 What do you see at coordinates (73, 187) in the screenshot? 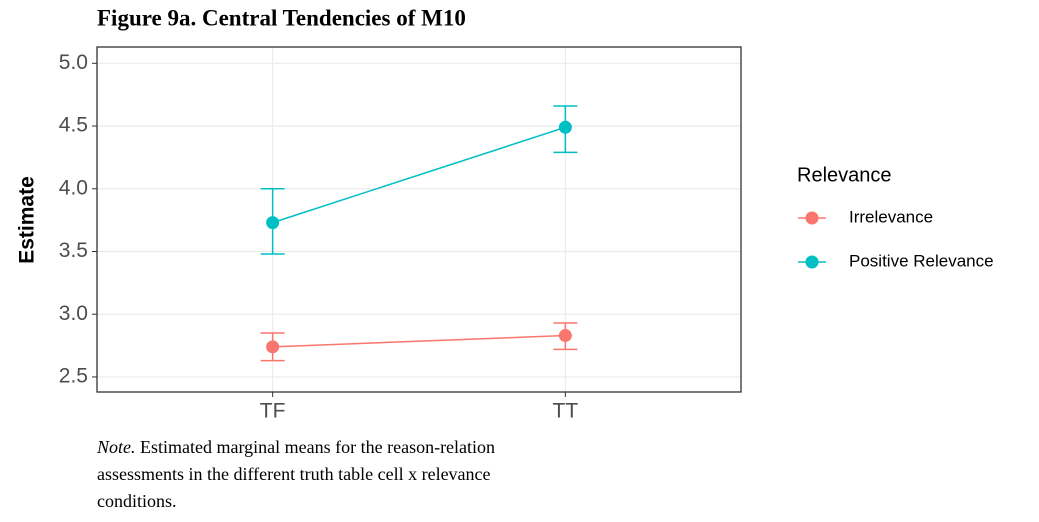
I see `y-tick-label: 4.0` at bounding box center [73, 187].